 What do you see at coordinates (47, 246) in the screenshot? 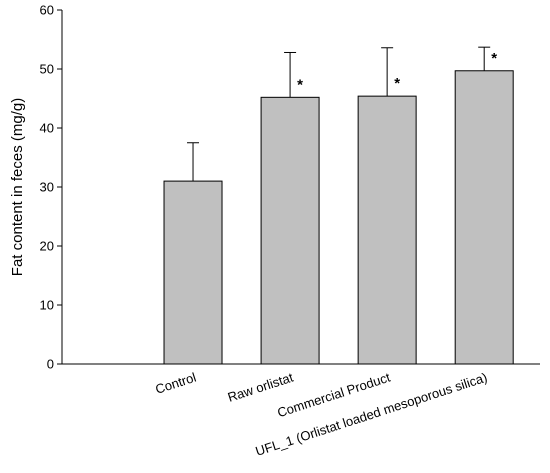
I see `y-tick-label-20: 20` at bounding box center [47, 246].